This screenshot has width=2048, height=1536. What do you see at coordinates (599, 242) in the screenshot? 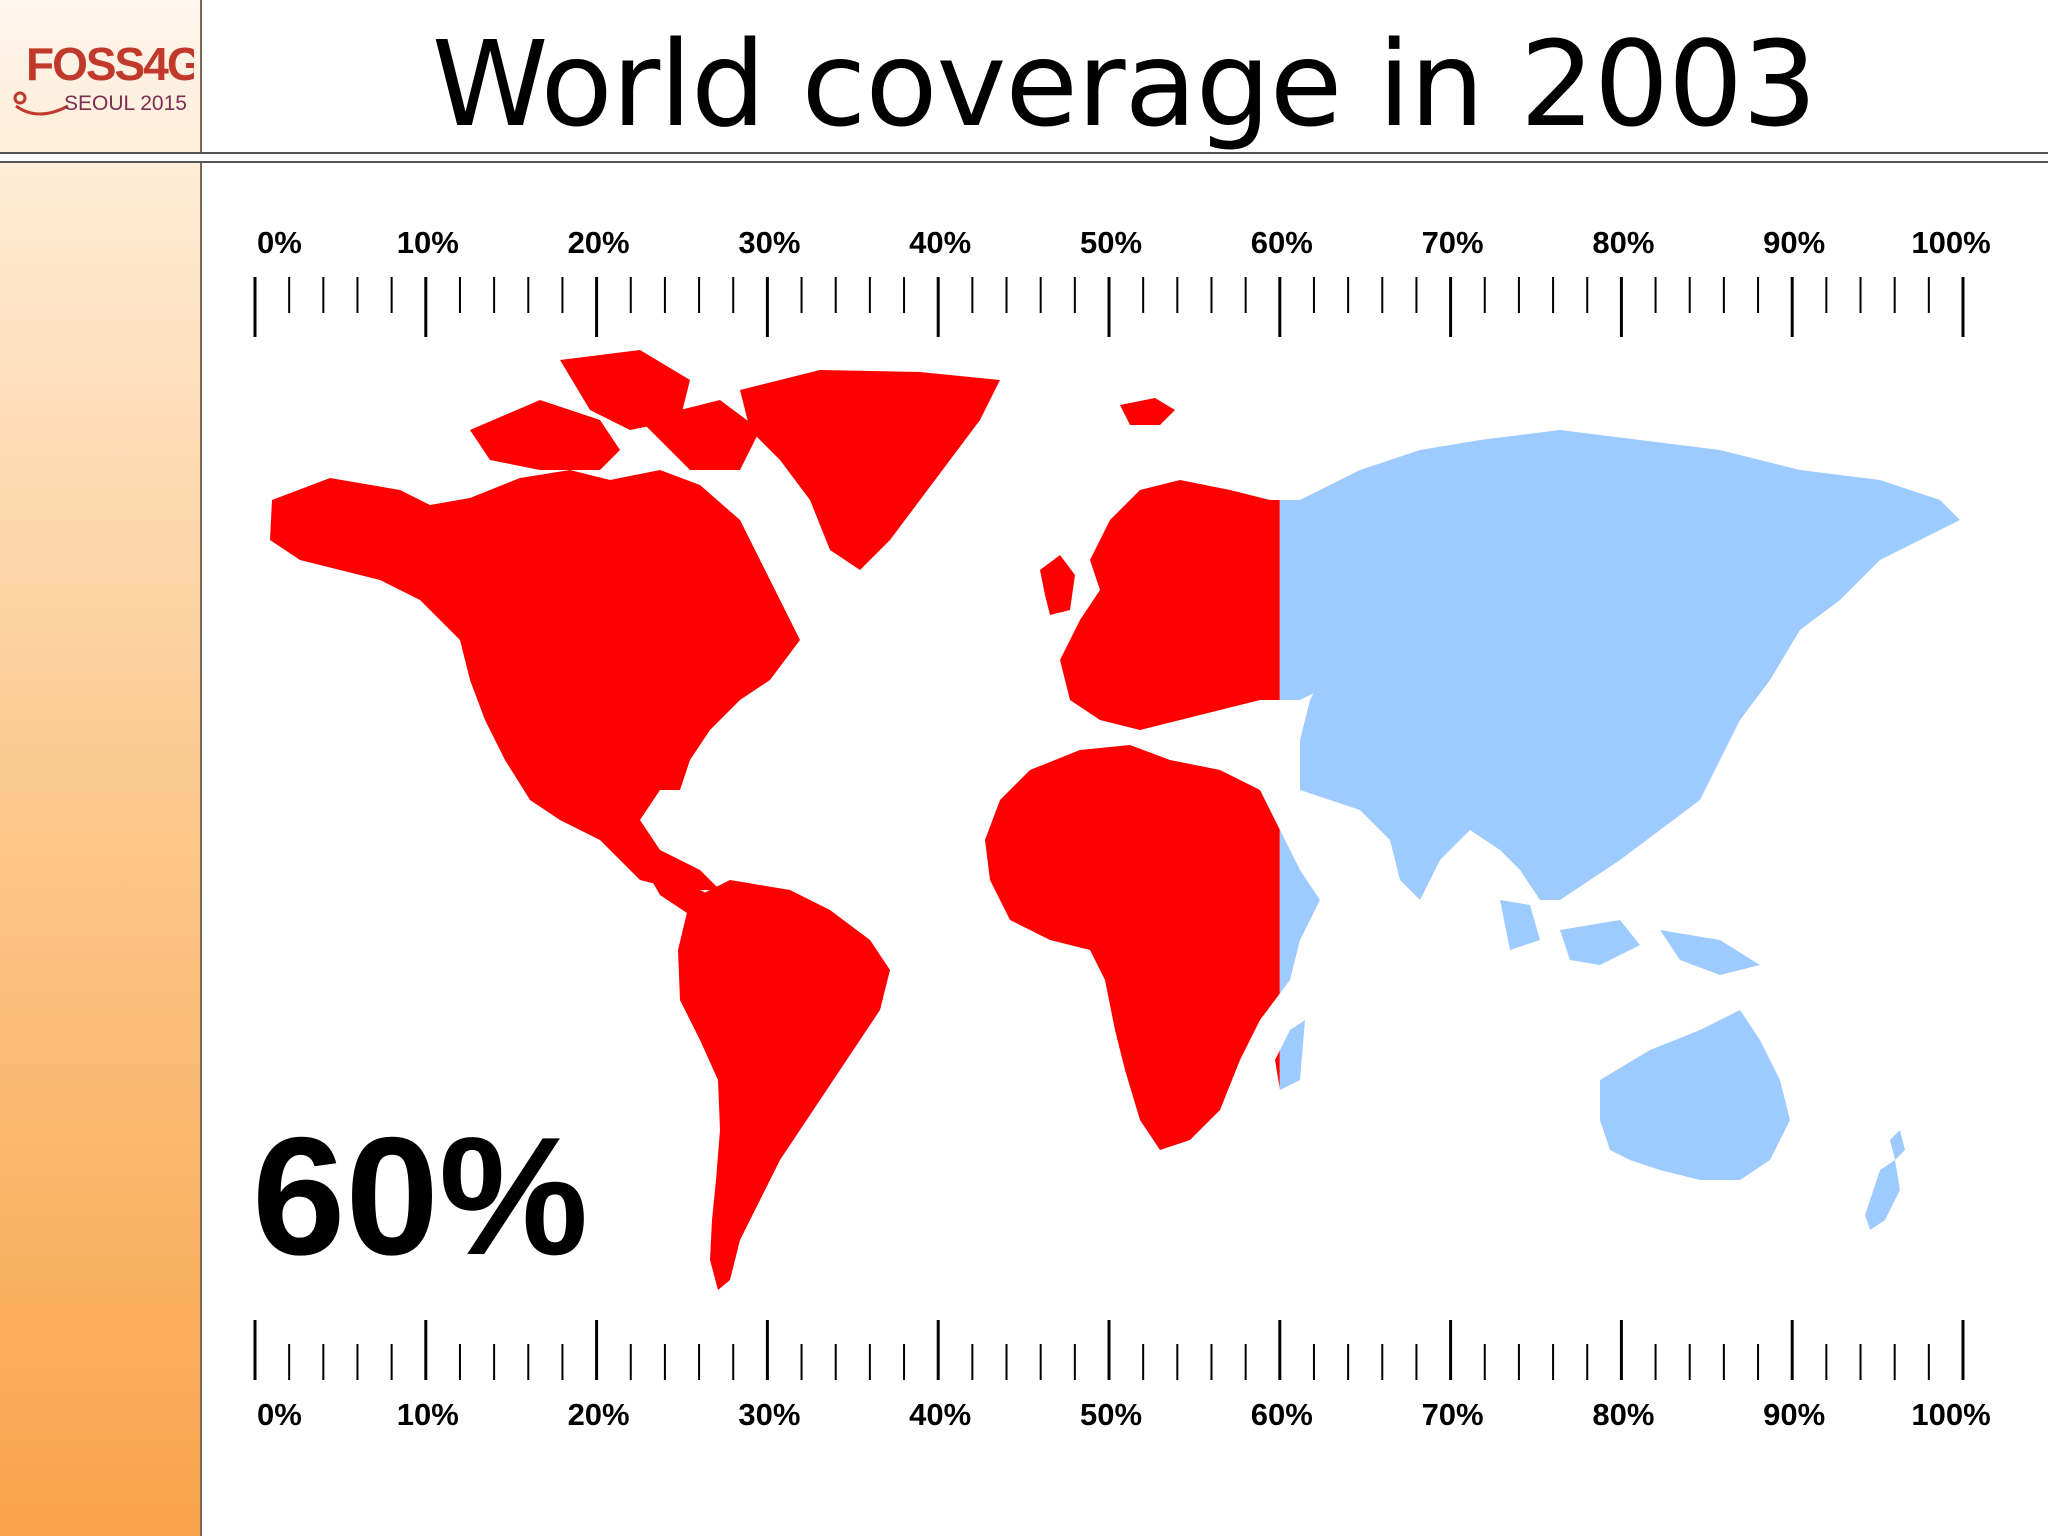
I see `ruler-top-label: 20%` at bounding box center [599, 242].